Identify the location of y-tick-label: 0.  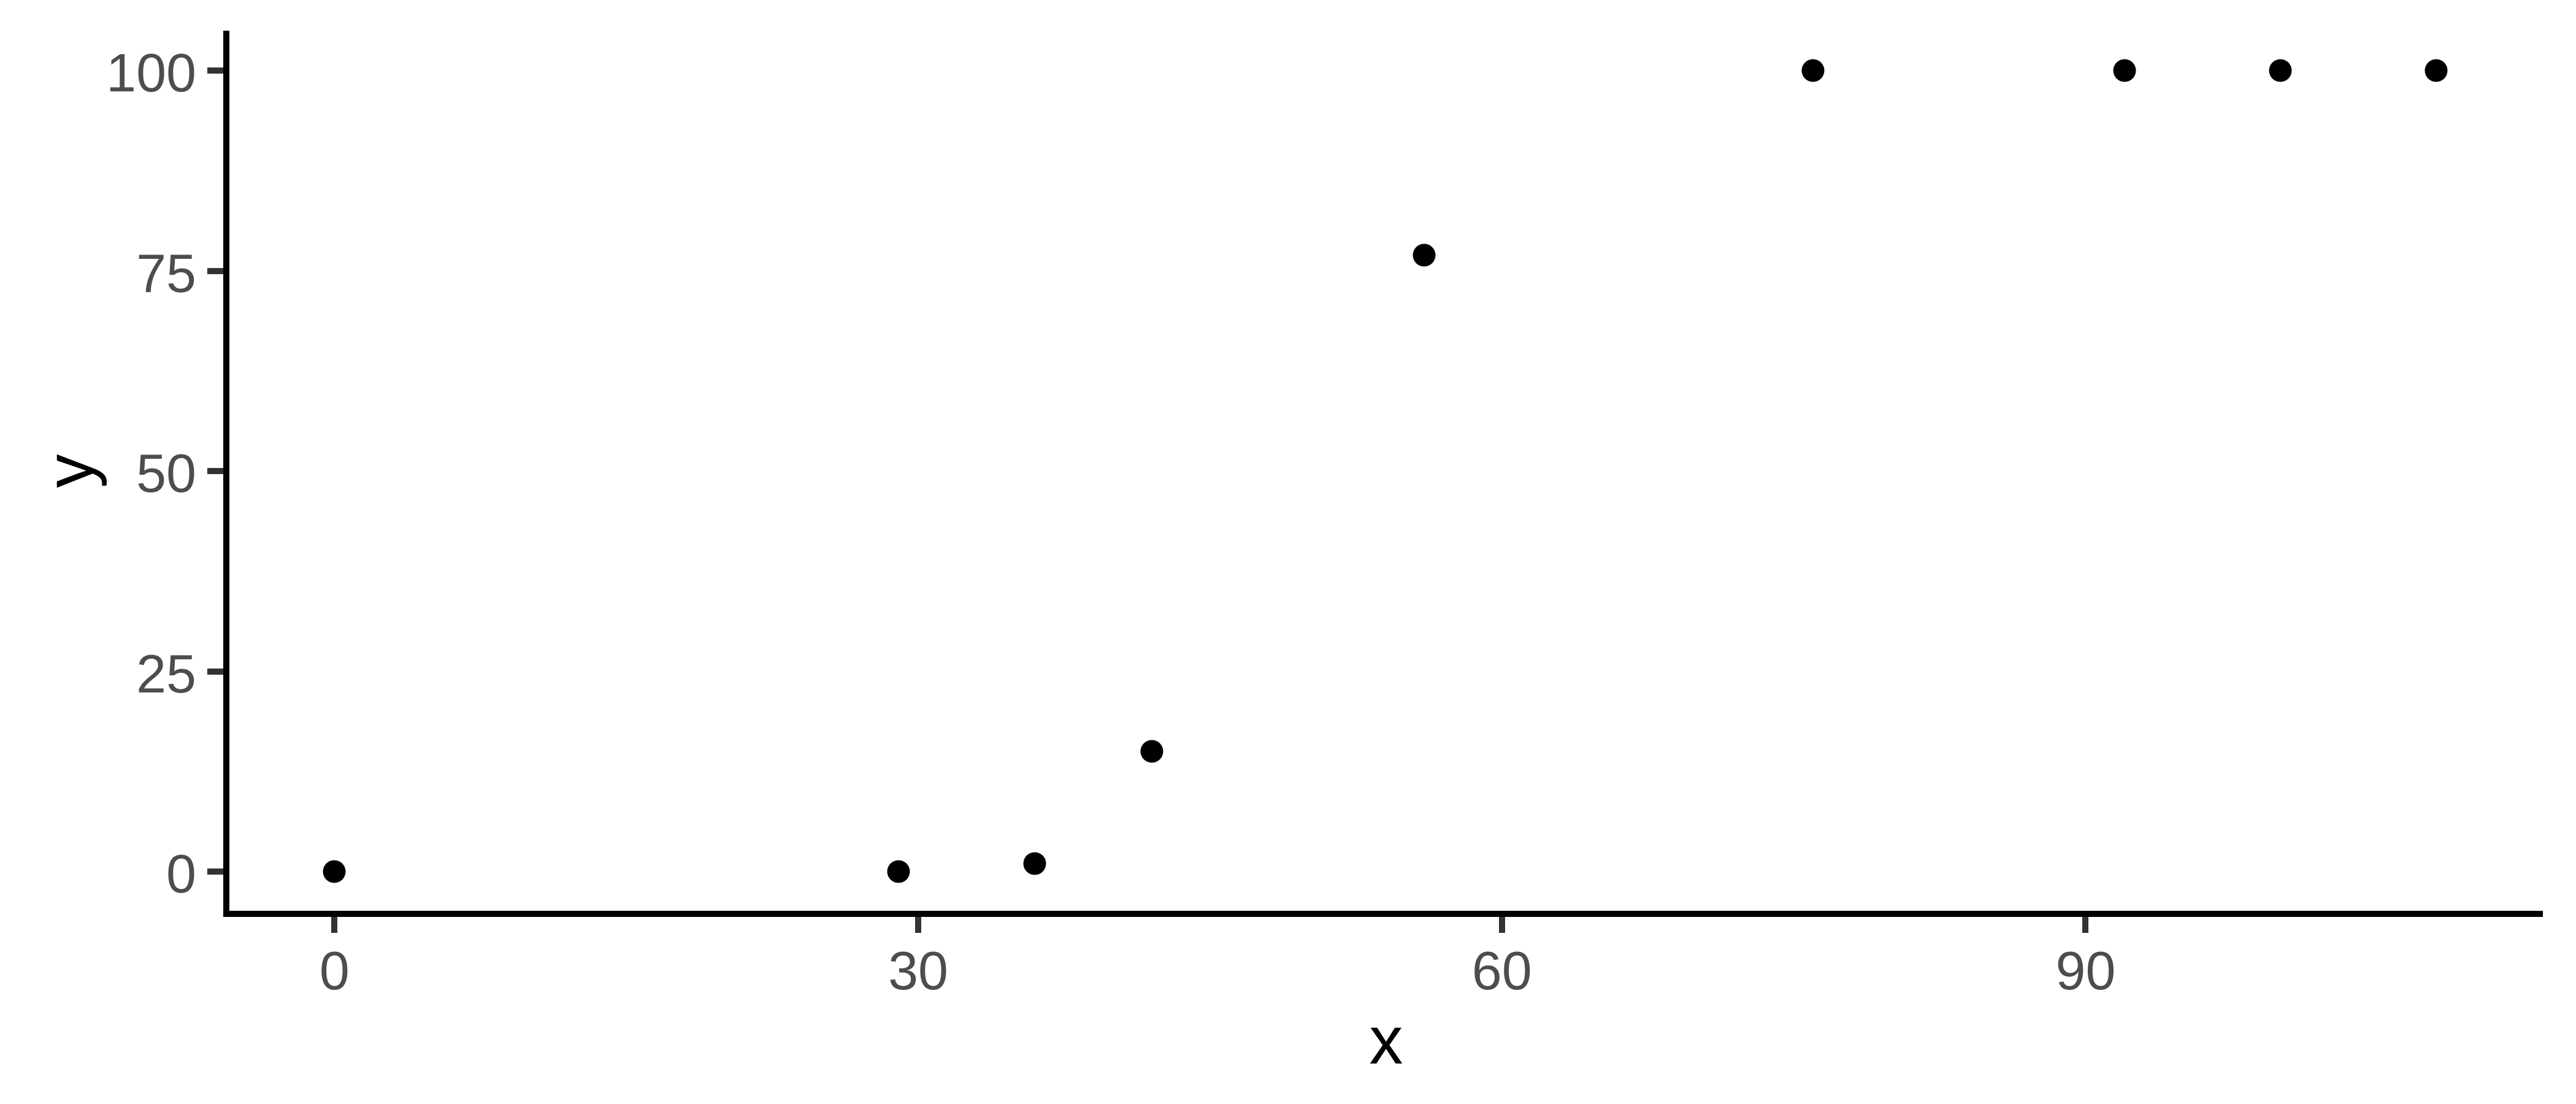
(181, 874).